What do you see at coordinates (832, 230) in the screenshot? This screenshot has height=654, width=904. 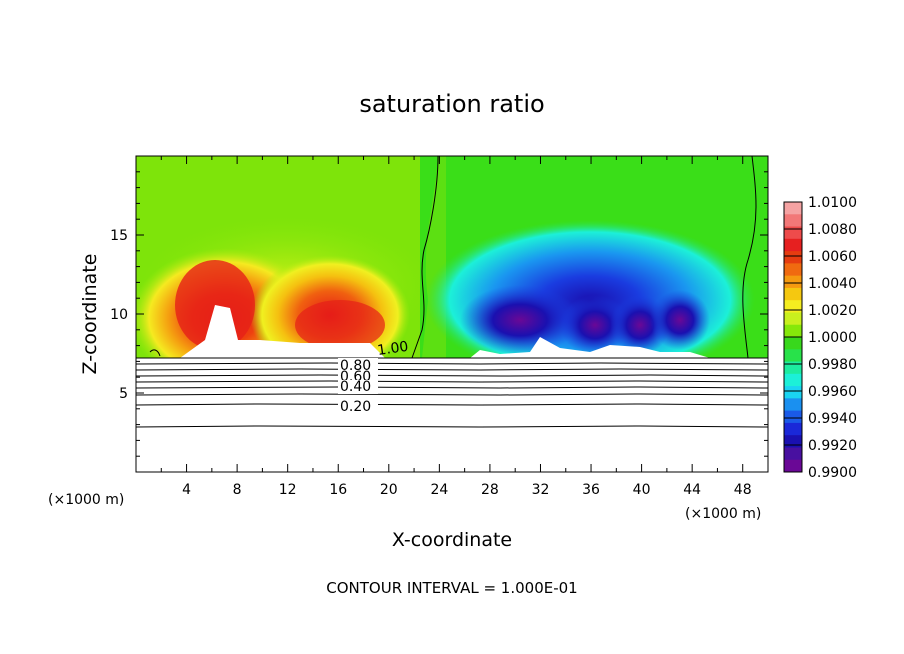 I see `colorbar-label: 1.0080` at bounding box center [832, 230].